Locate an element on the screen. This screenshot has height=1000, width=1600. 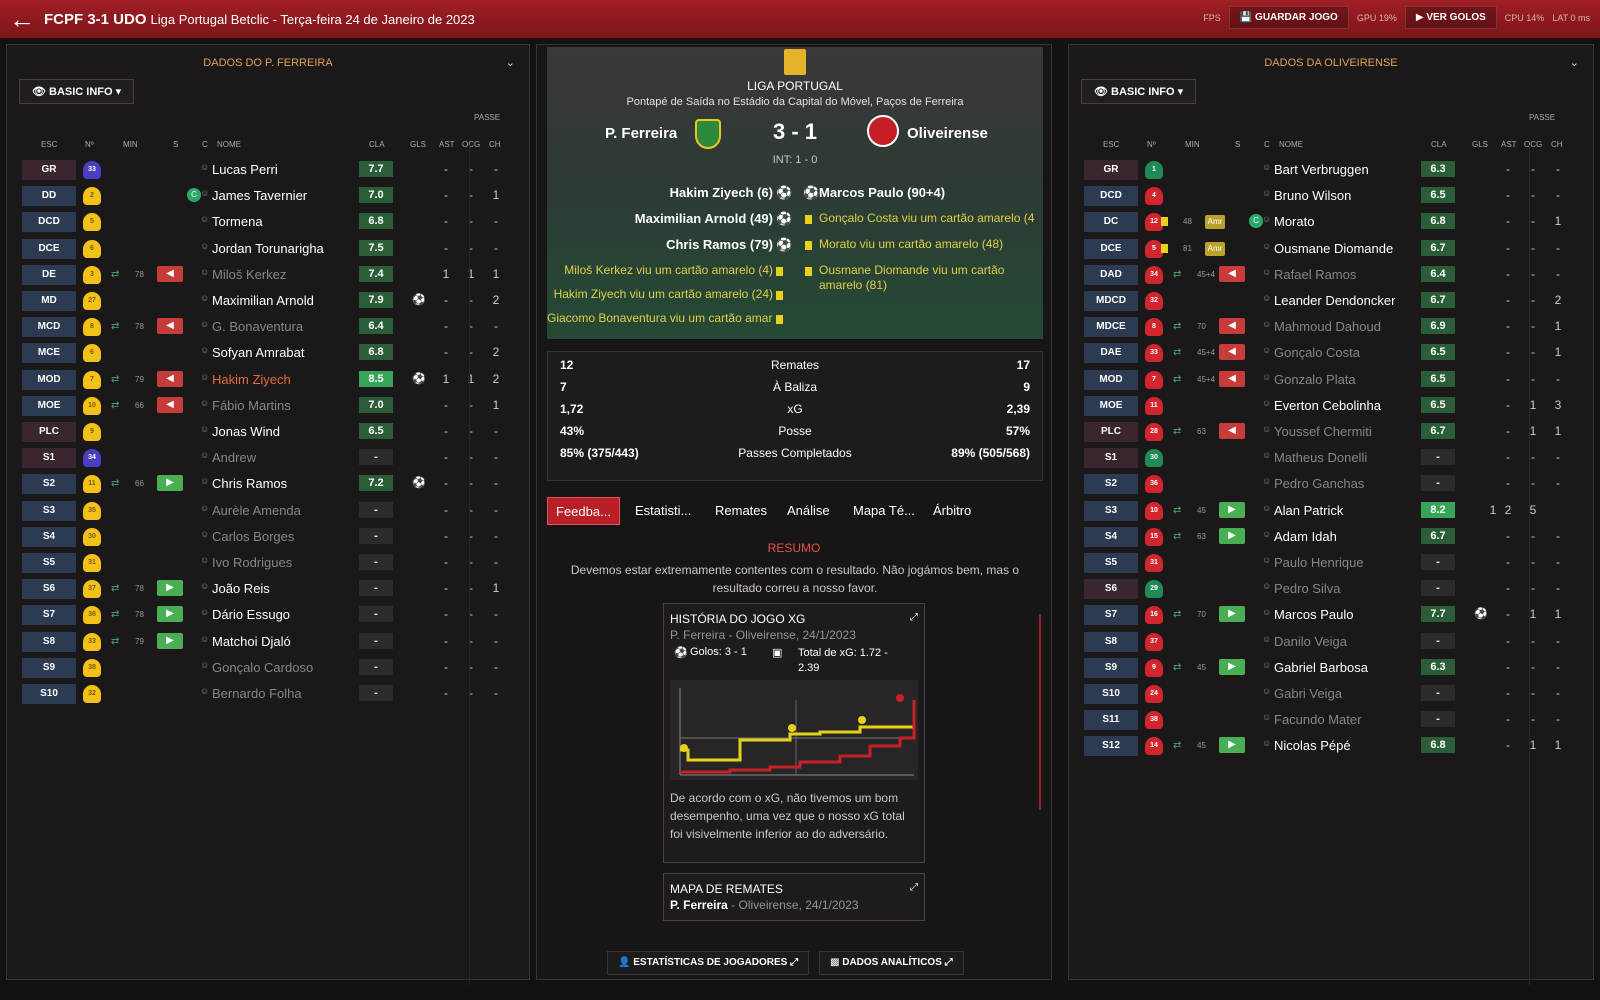
player-row: S4 30 ☺ Carlos Borges - - - - is located at coordinates (268, 537).